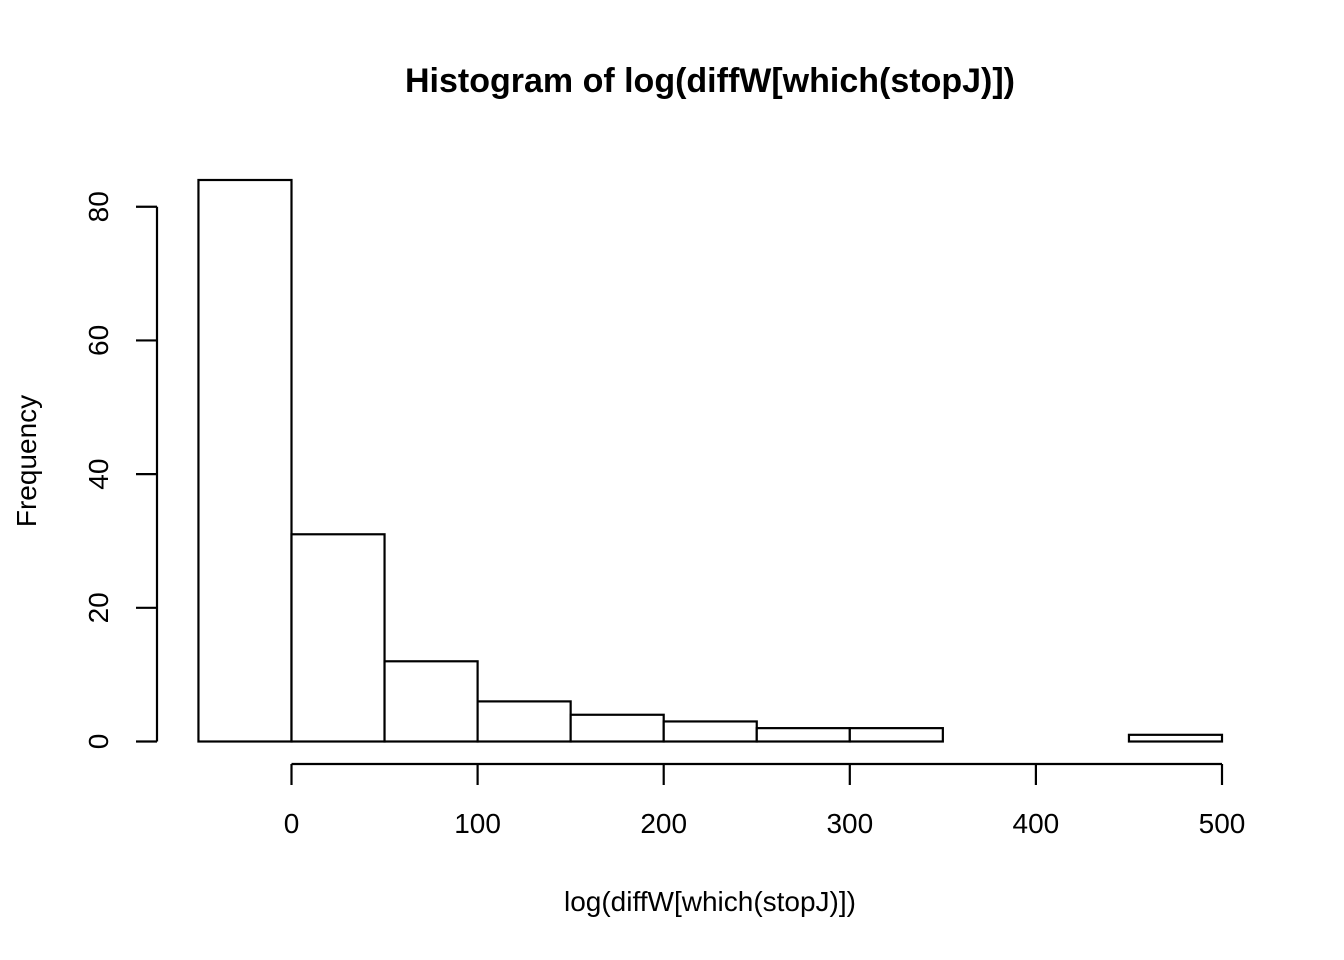  What do you see at coordinates (121, 470) in the screenshot?
I see `y-axis: 0 20 40 60 80` at bounding box center [121, 470].